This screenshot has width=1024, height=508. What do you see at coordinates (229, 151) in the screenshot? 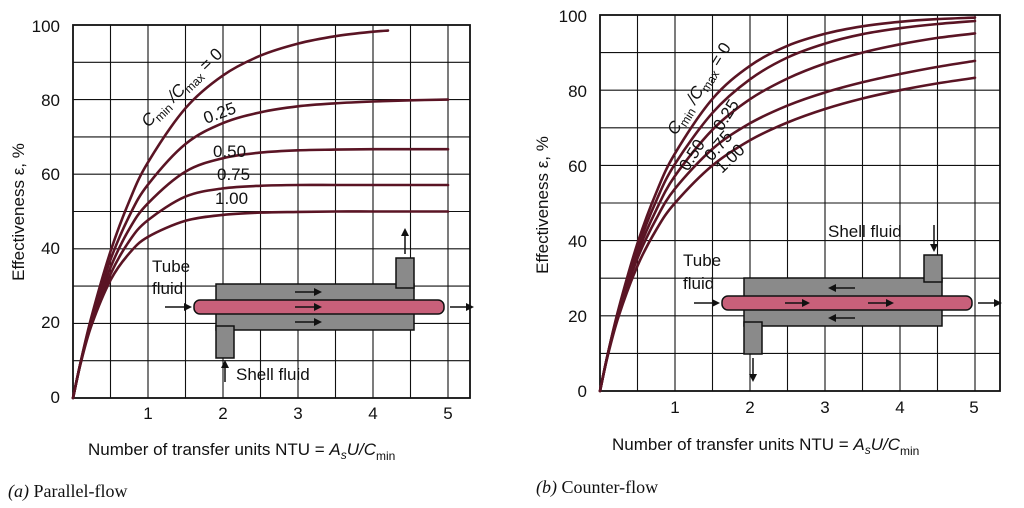
I see `curve-label-0.50: 0.50` at bounding box center [229, 151].